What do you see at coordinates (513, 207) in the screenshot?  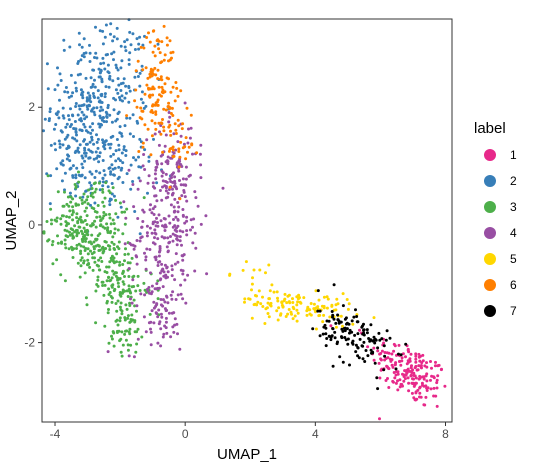 I see `legend-label: 3` at bounding box center [513, 207].